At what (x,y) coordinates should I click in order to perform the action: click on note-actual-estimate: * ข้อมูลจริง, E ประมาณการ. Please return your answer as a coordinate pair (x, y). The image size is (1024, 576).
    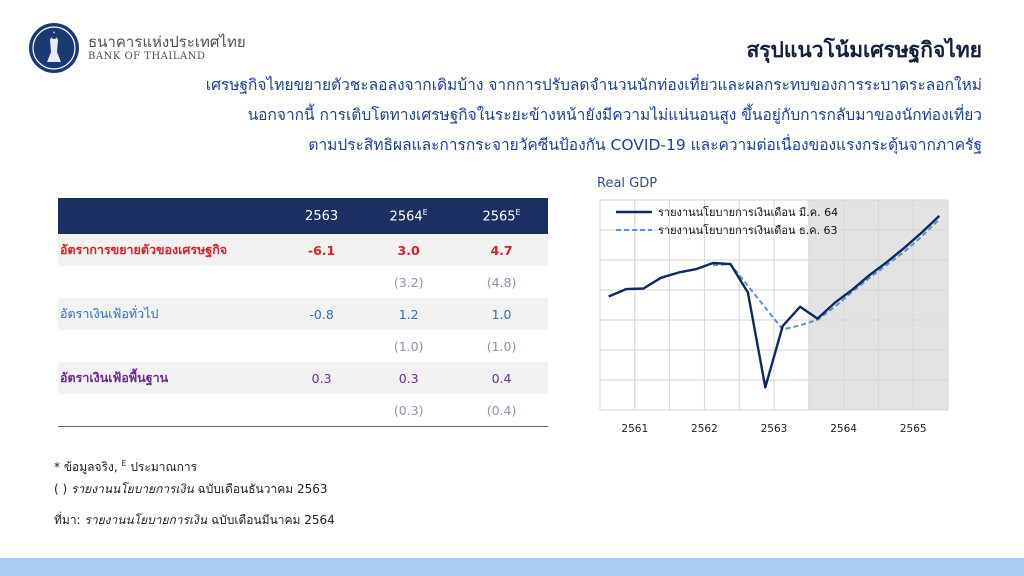
    Looking at the image, I should click on (126, 466).